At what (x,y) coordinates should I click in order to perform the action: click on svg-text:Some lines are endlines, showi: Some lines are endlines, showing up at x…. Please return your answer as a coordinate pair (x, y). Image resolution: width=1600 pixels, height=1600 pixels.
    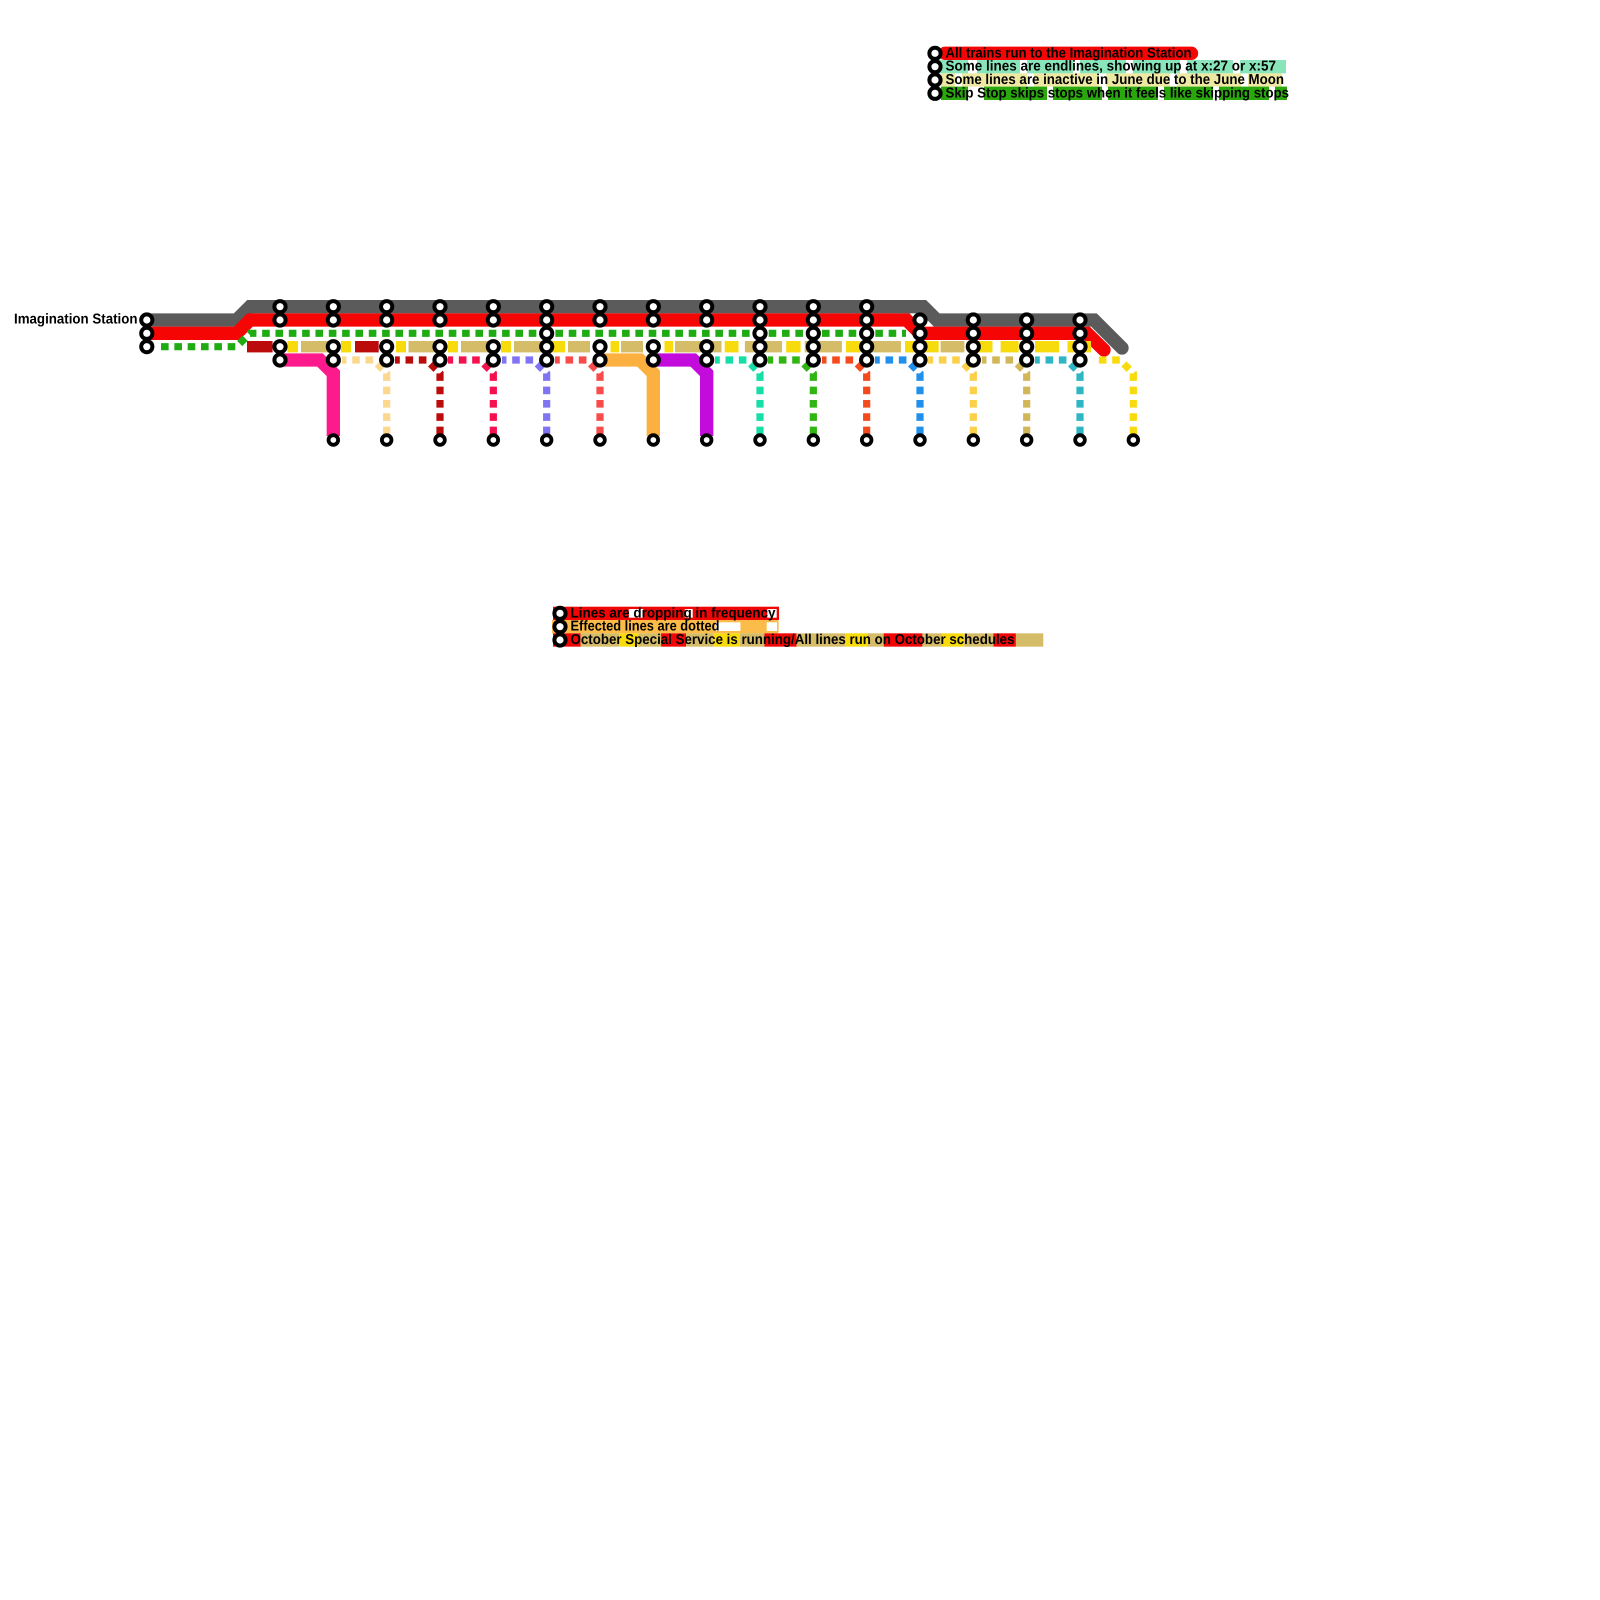
    Looking at the image, I should click on (1111, 67).